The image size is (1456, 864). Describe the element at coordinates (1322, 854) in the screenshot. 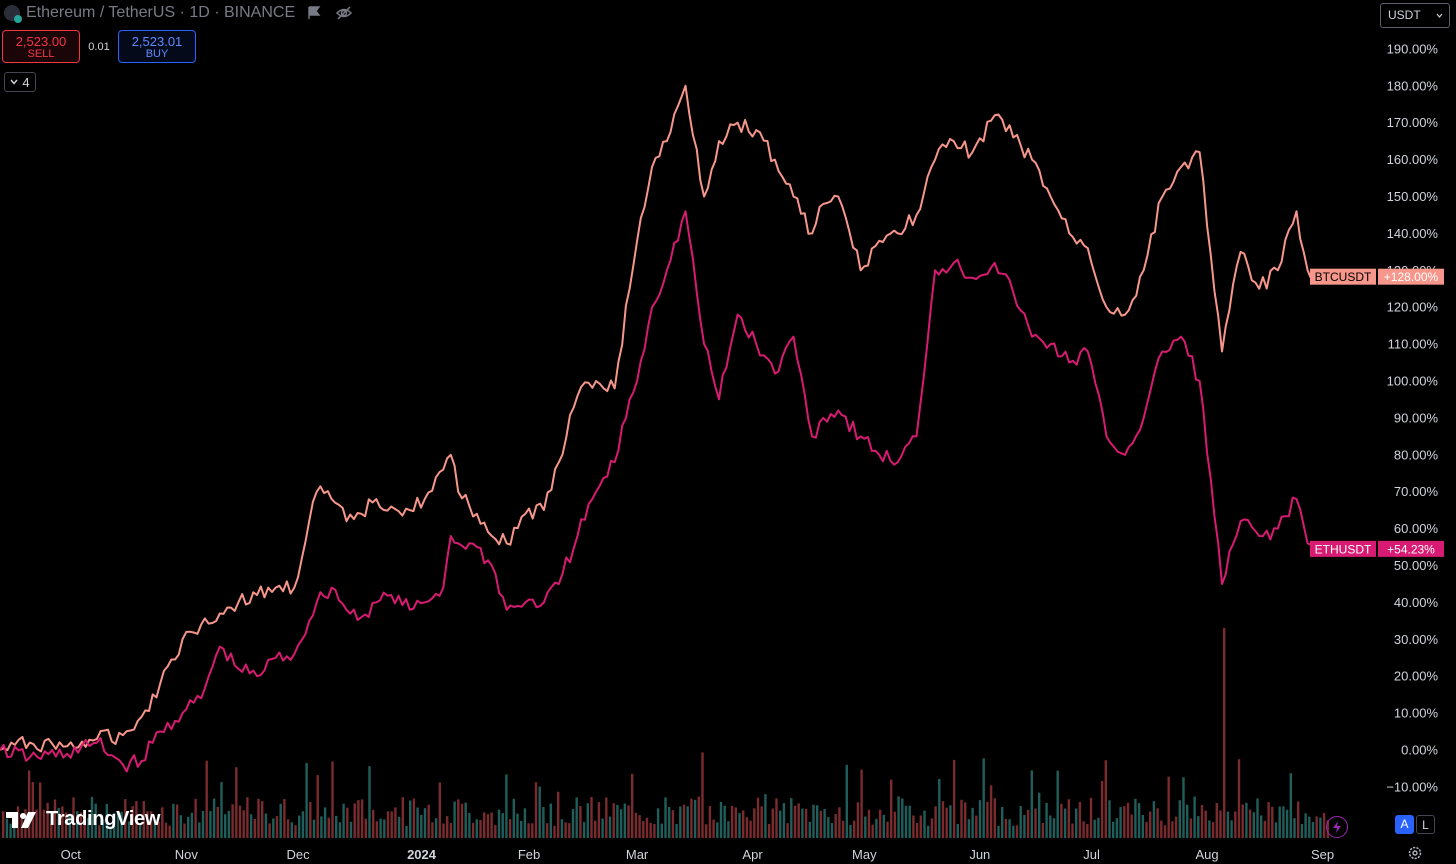

I see `x-tick-label: Sep` at that location.